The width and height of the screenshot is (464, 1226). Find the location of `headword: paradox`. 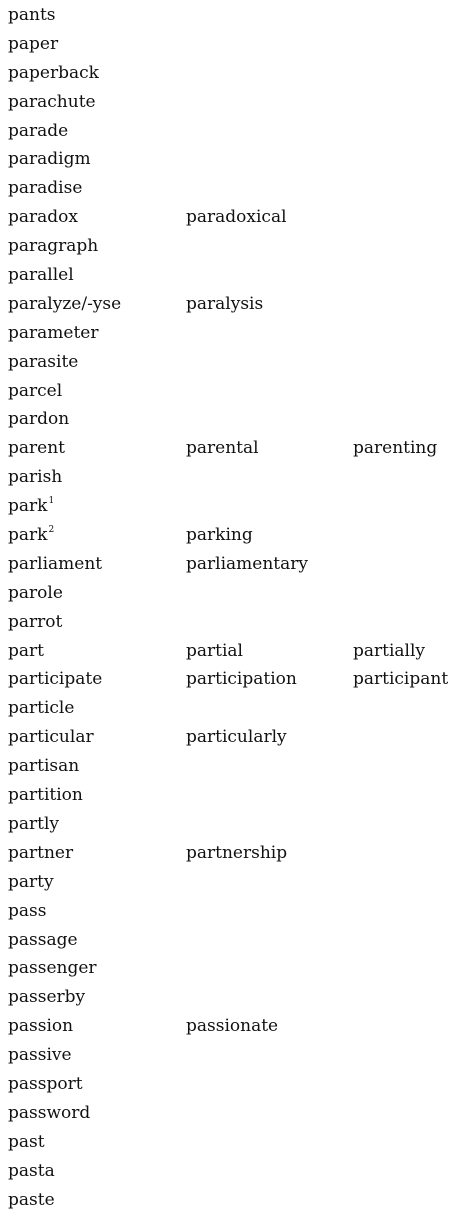

headword: paradox is located at coordinates (43, 217).